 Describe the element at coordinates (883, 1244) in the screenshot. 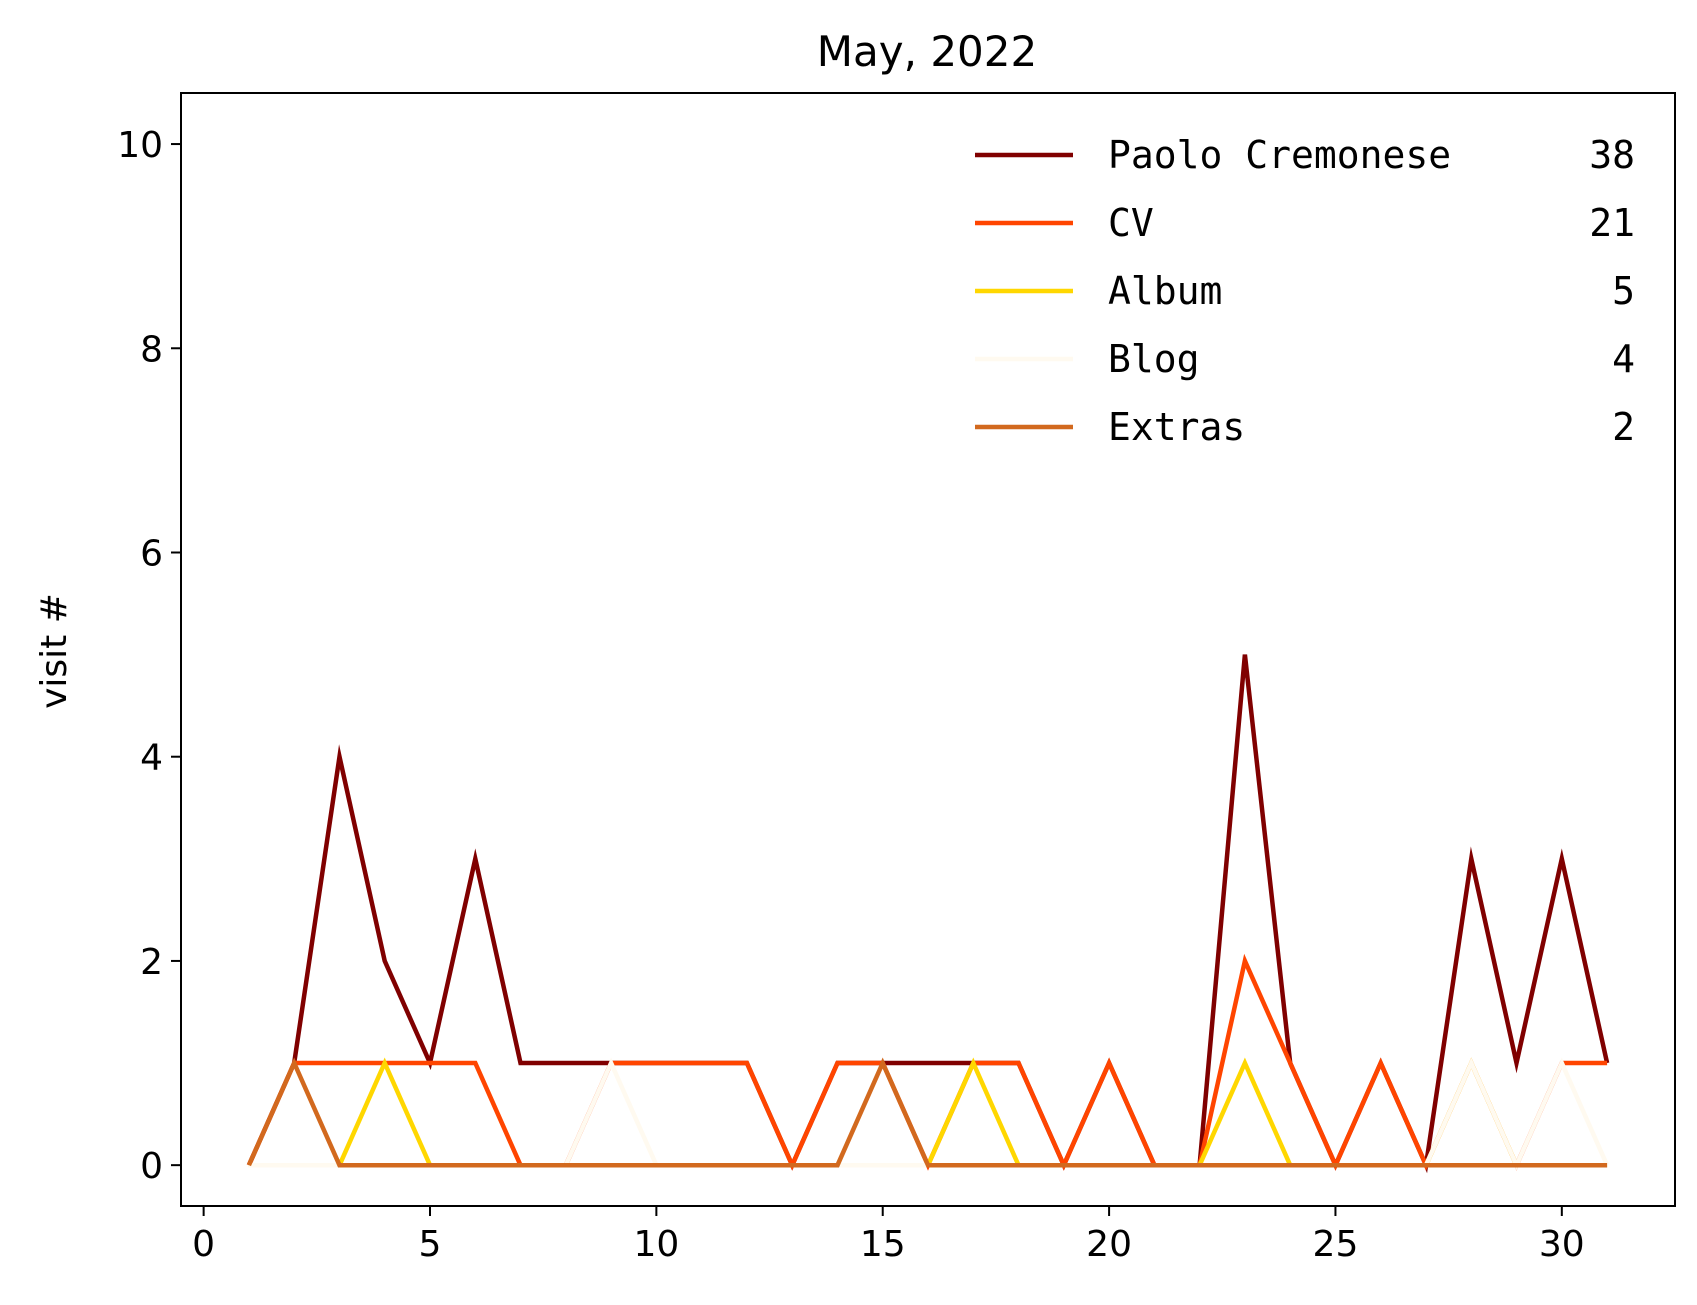

I see `x-tick-label: 15` at that location.